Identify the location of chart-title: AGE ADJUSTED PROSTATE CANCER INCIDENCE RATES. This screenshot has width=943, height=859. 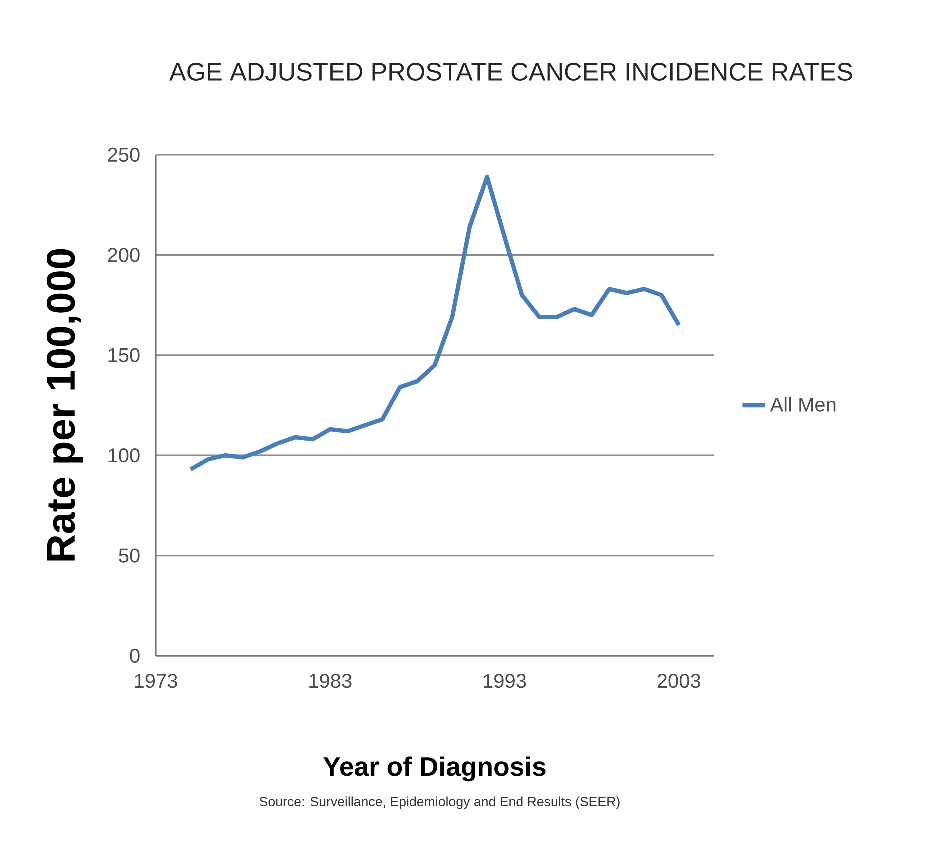
(510, 72).